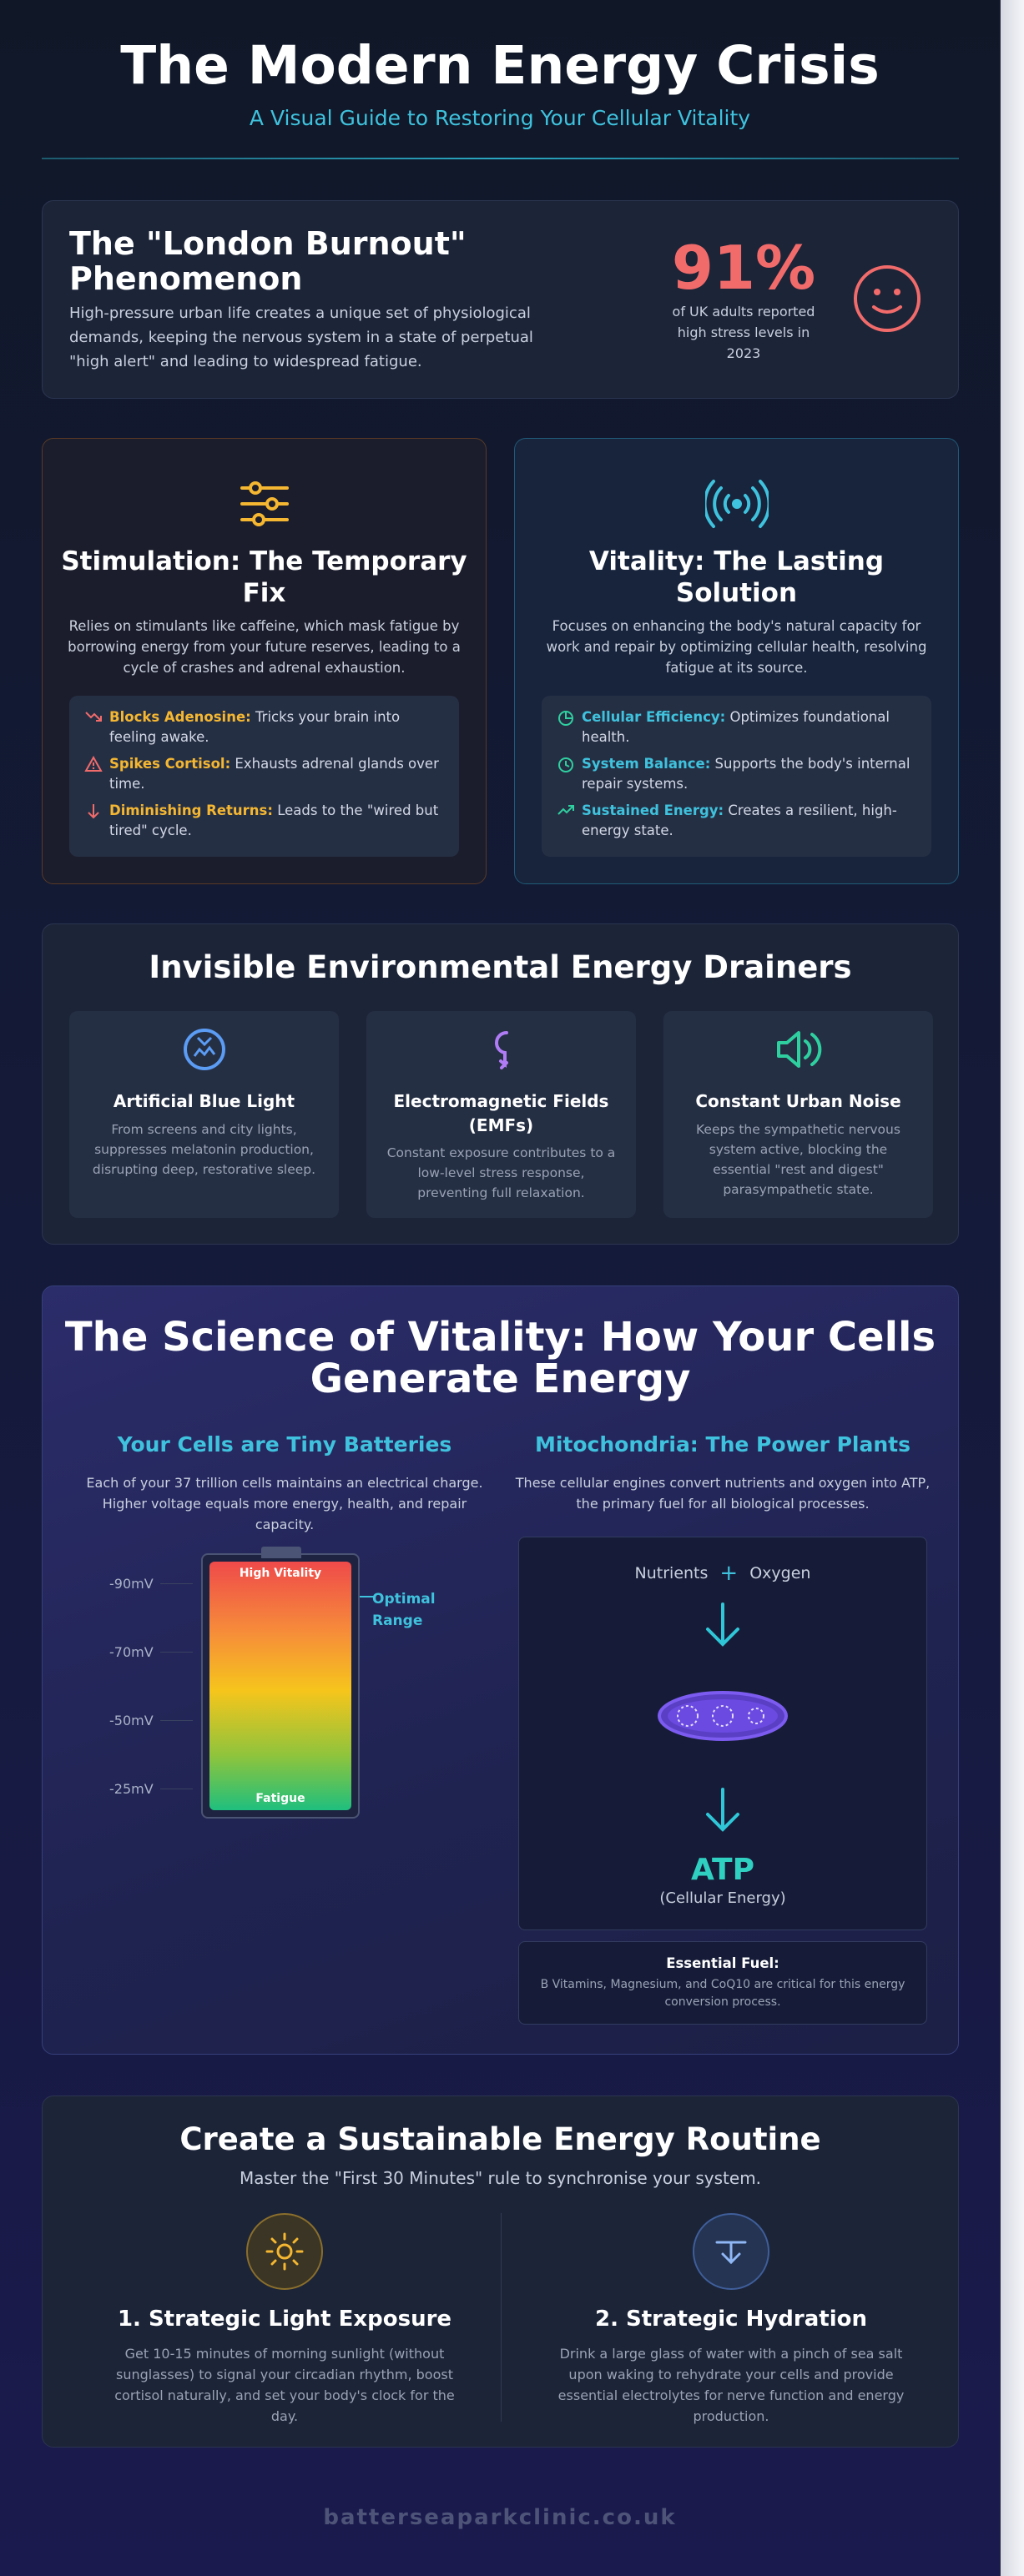 The width and height of the screenshot is (1024, 2576). I want to click on step-title: 2. Strategic Hydration, so click(731, 2319).